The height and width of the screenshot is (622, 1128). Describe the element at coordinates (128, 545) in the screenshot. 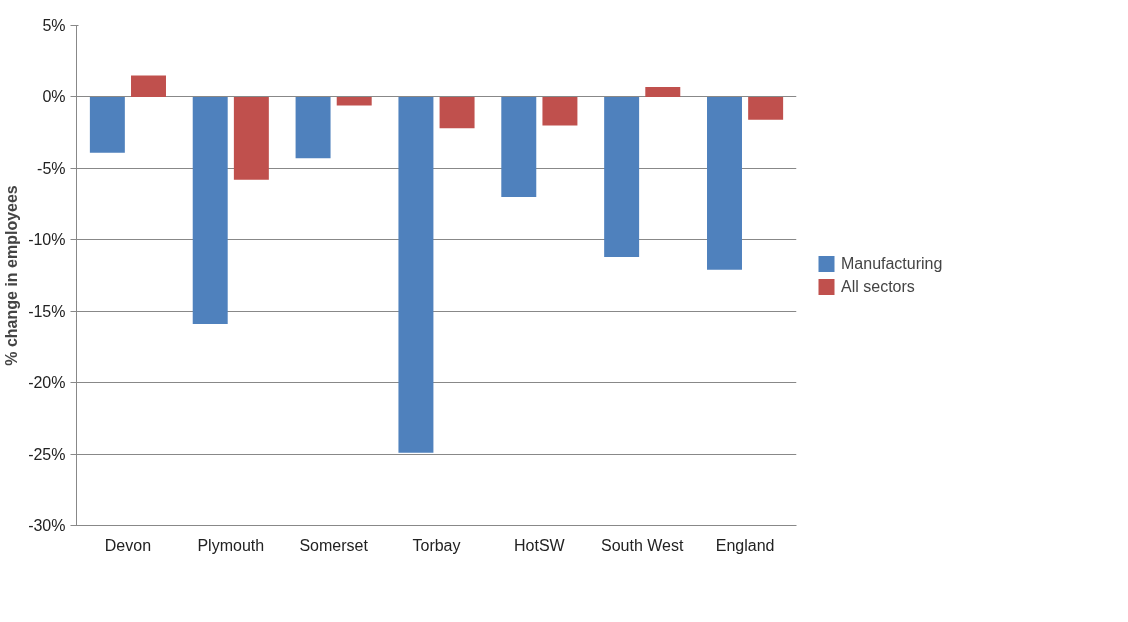

I see `x-tick-label: Devon` at that location.